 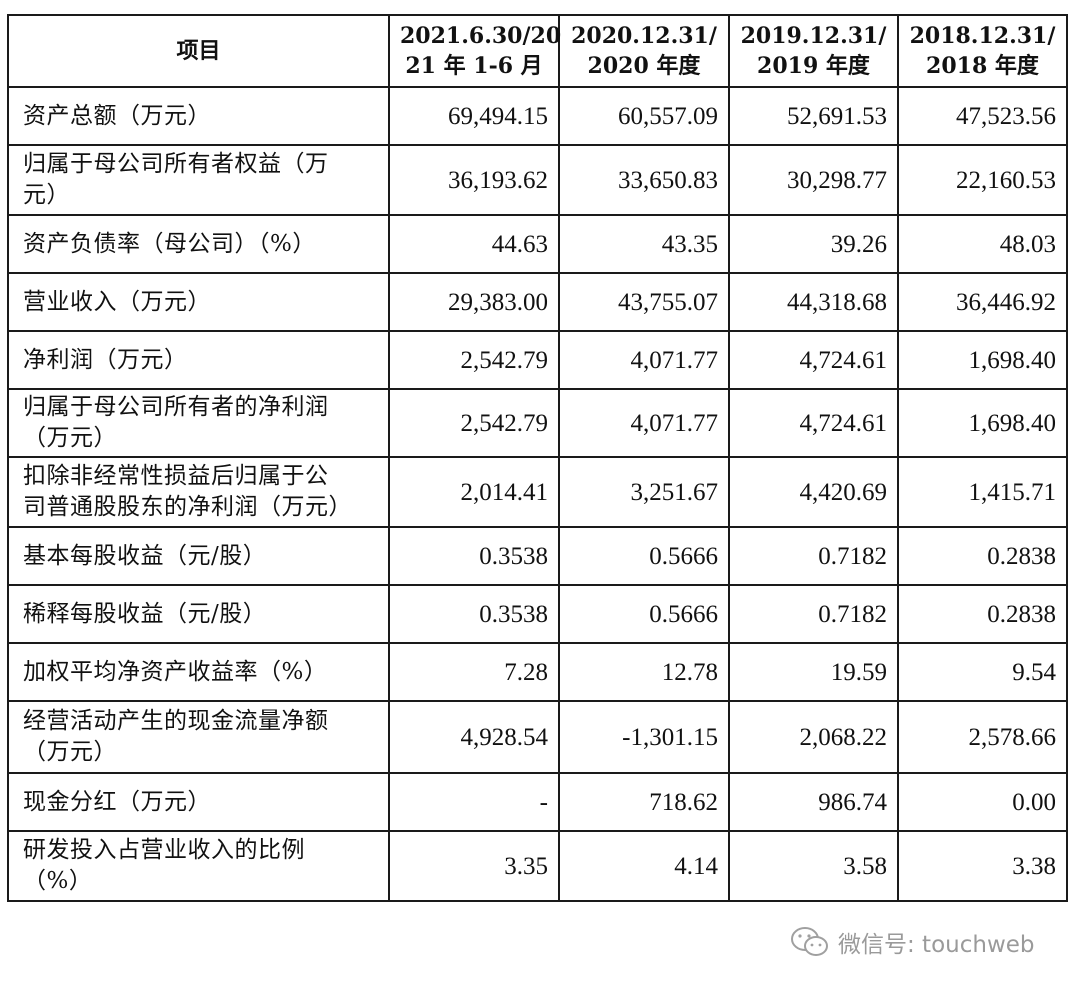 What do you see at coordinates (813, 866) in the screenshot?
I see `cell-value: 3.58` at bounding box center [813, 866].